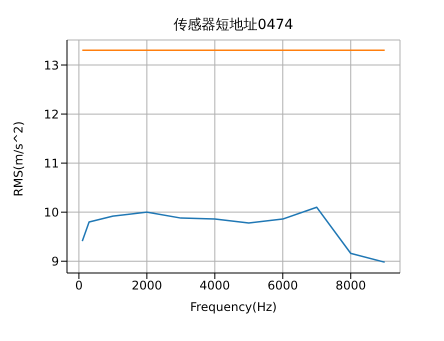  I want to click on y-tick-label: 11, so click(51, 163).